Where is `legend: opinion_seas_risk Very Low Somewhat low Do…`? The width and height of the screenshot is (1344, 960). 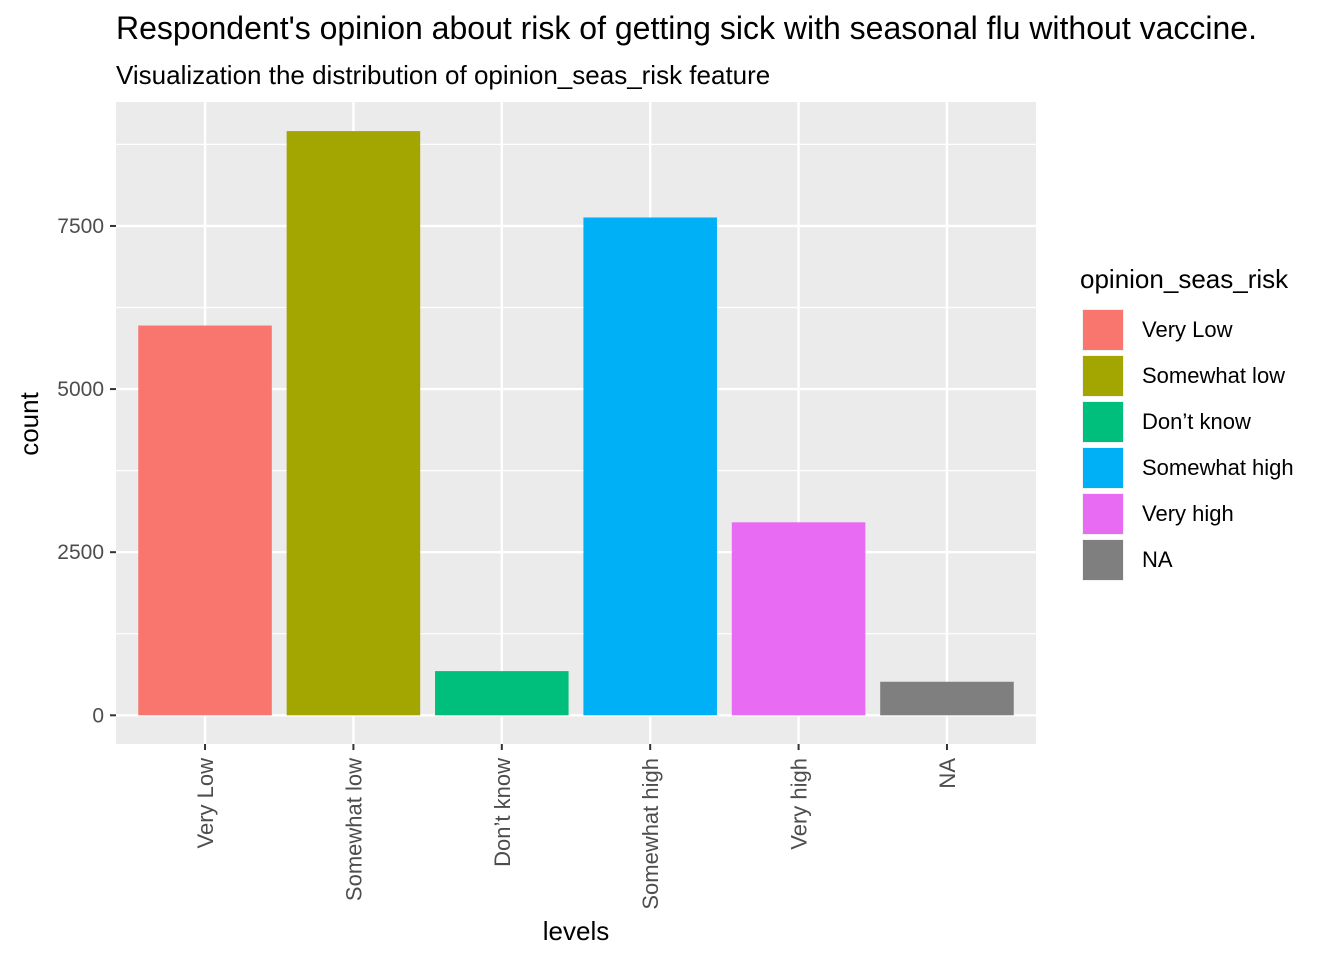 legend: opinion_seas_risk Very Low Somewhat low Do… is located at coordinates (1187, 423).